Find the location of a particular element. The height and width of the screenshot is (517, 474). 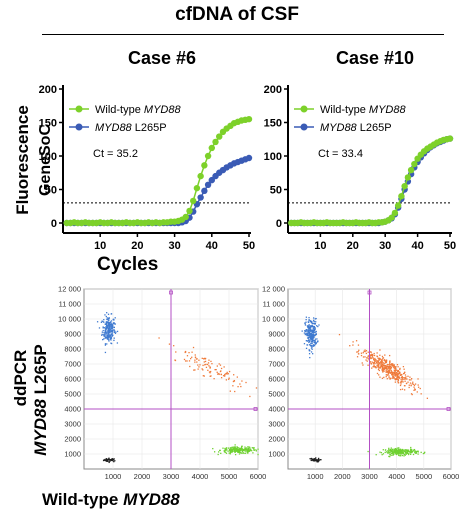

droplet-cluster-negative is located at coordinates (315, 460).